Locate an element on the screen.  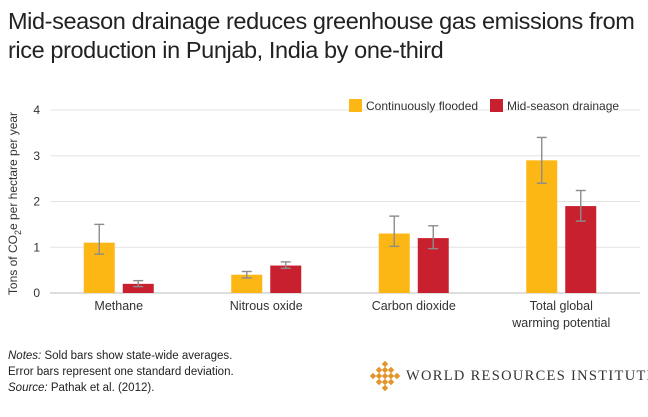
y-axis-label: Tons of CO2e per hectare per year is located at coordinates (14, 203).